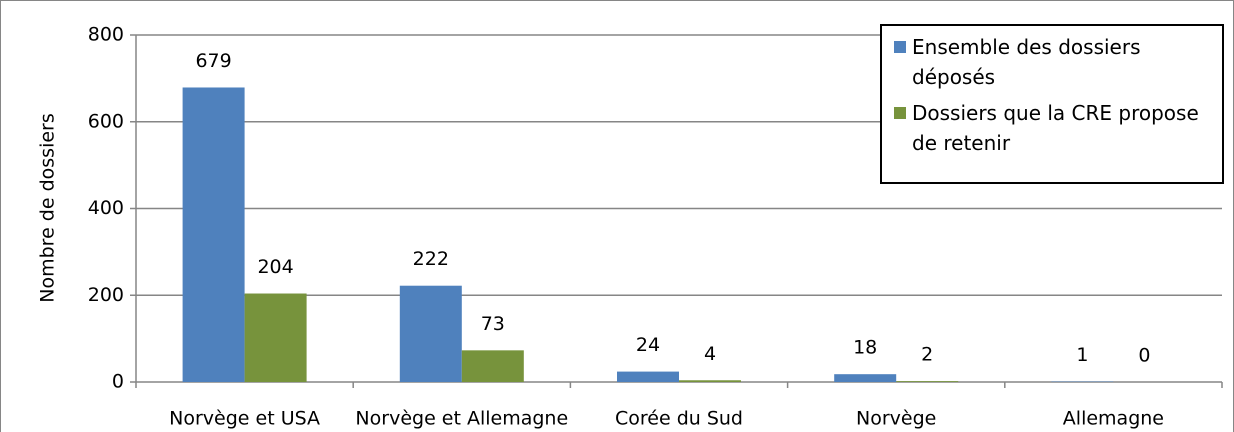  I want to click on data-label: 1, so click(1082, 355).